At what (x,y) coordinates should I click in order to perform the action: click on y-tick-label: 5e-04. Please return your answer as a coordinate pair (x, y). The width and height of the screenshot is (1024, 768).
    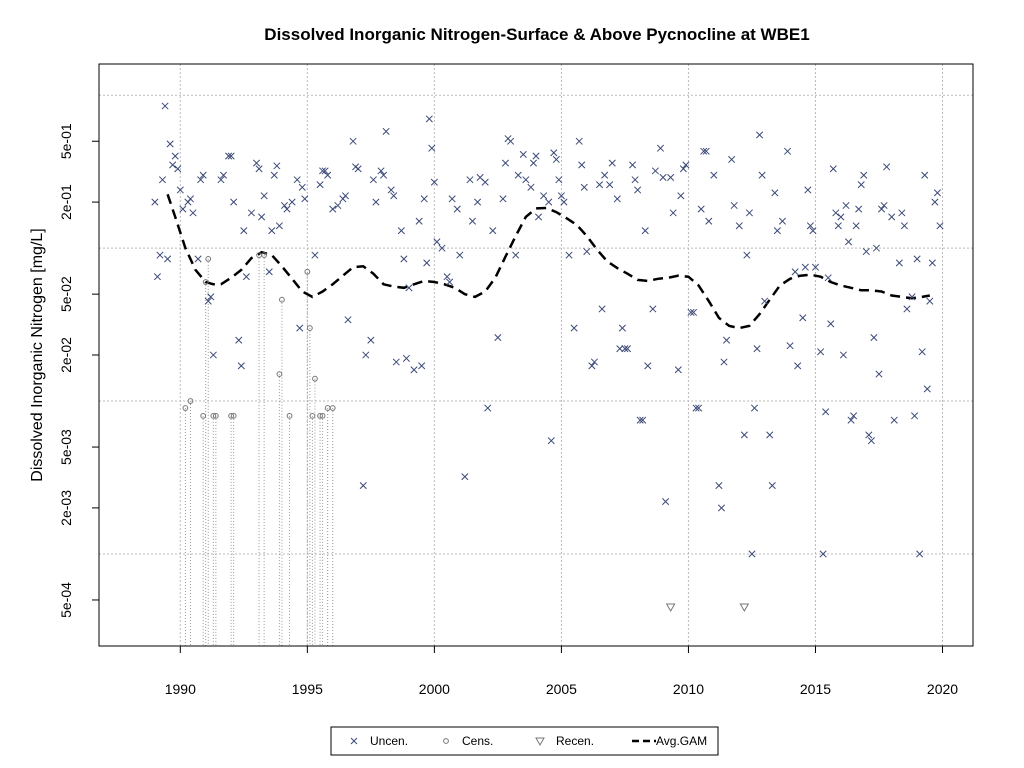
    Looking at the image, I should click on (66, 600).